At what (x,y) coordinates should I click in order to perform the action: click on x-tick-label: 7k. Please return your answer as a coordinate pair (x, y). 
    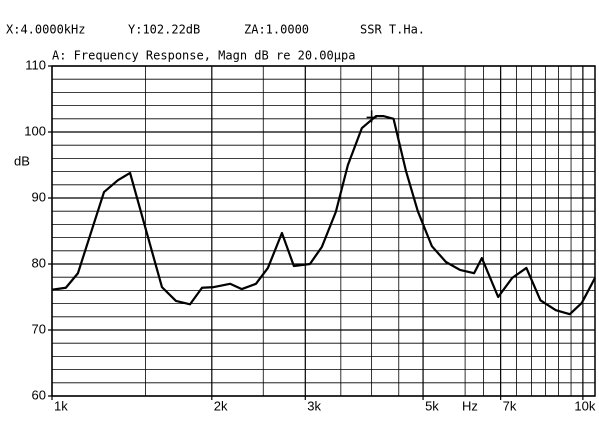
    Looking at the image, I should click on (510, 405).